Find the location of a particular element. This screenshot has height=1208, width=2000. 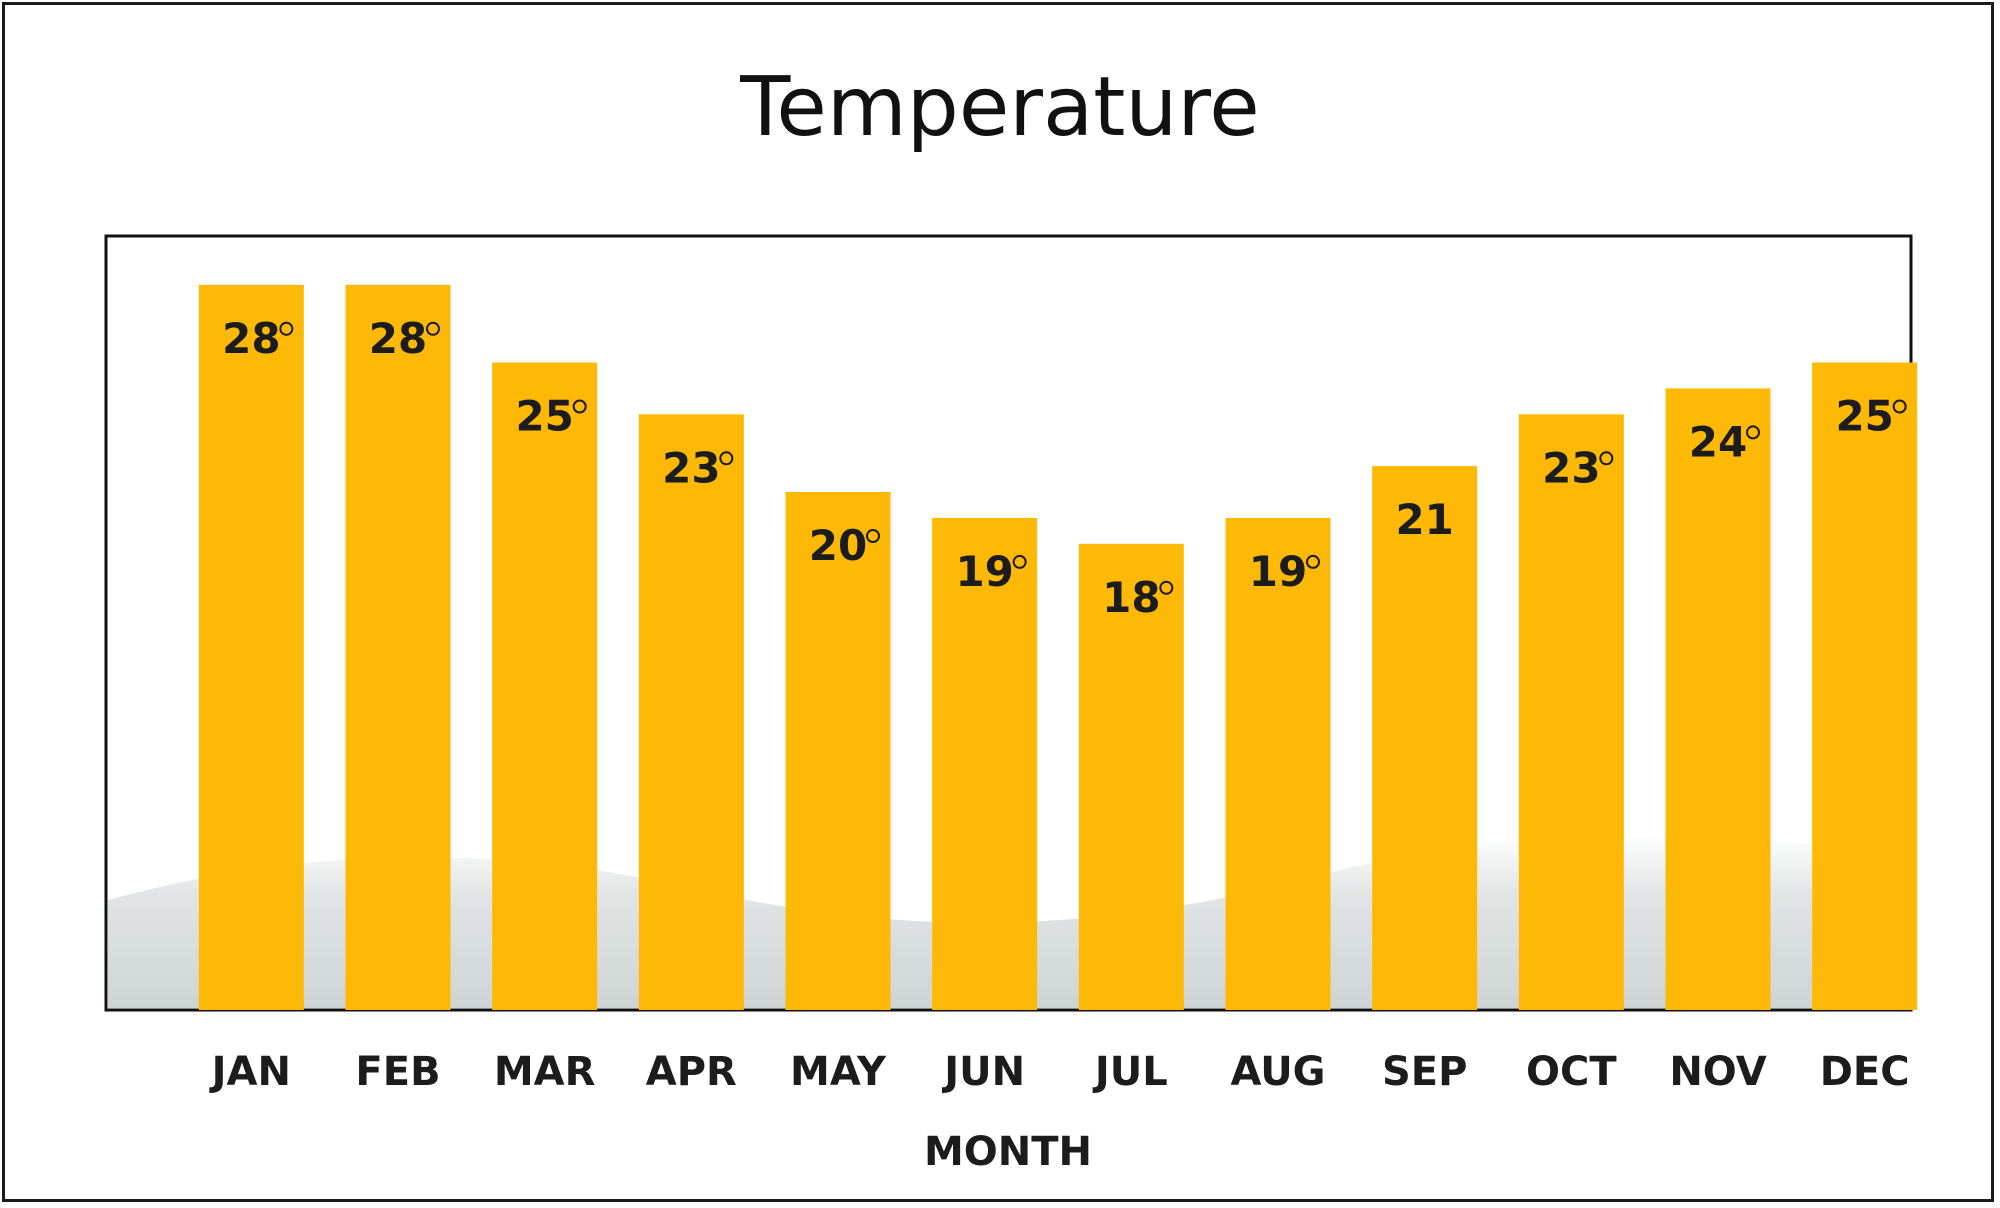

x-tick-label-may: MAY is located at coordinates (838, 1072).